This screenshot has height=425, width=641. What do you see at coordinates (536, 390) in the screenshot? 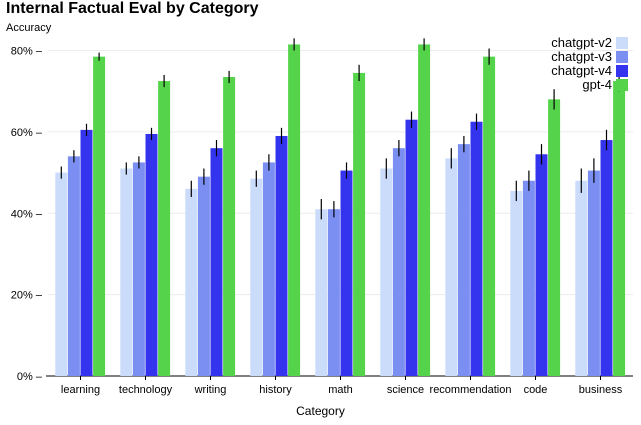
I see `x-tick-label: code` at bounding box center [536, 390].